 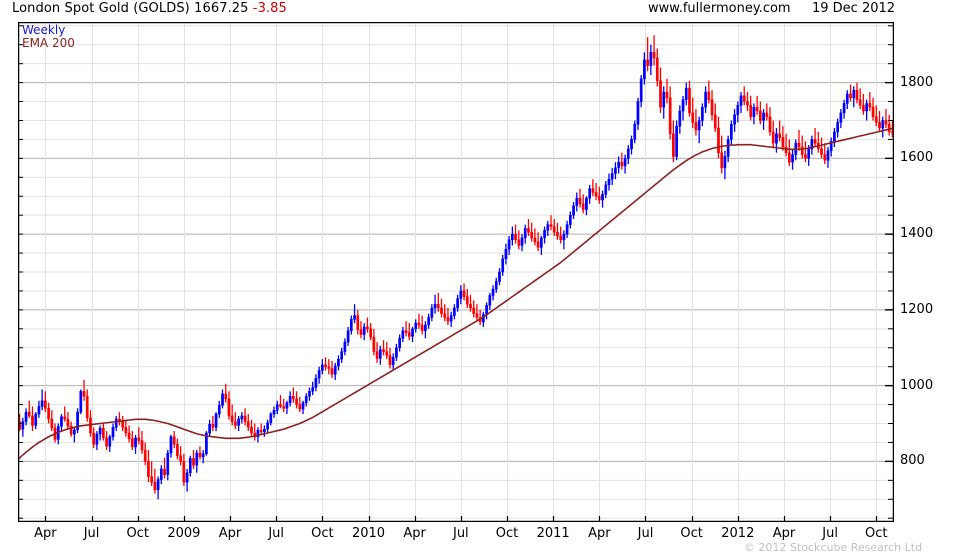 I want to click on y-axis-tick-label: 800, so click(x=912, y=461).